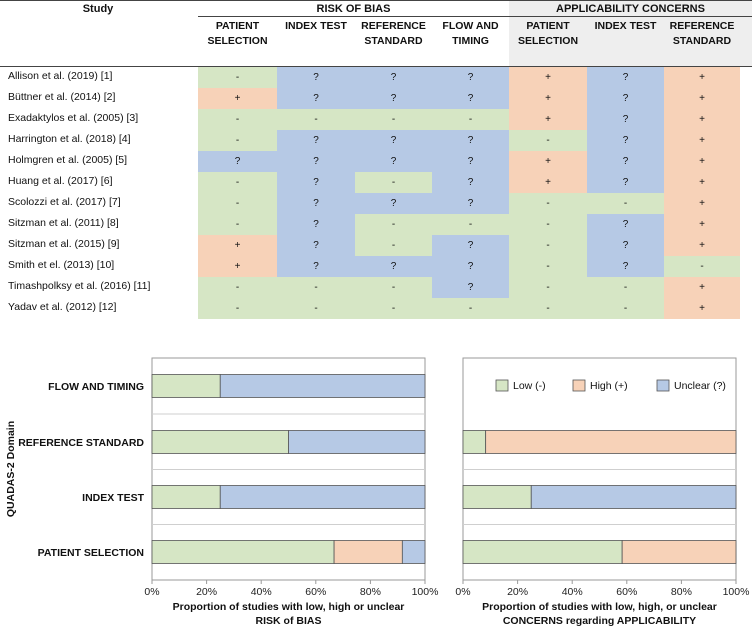  I want to click on header-rule, so click(376, 66).